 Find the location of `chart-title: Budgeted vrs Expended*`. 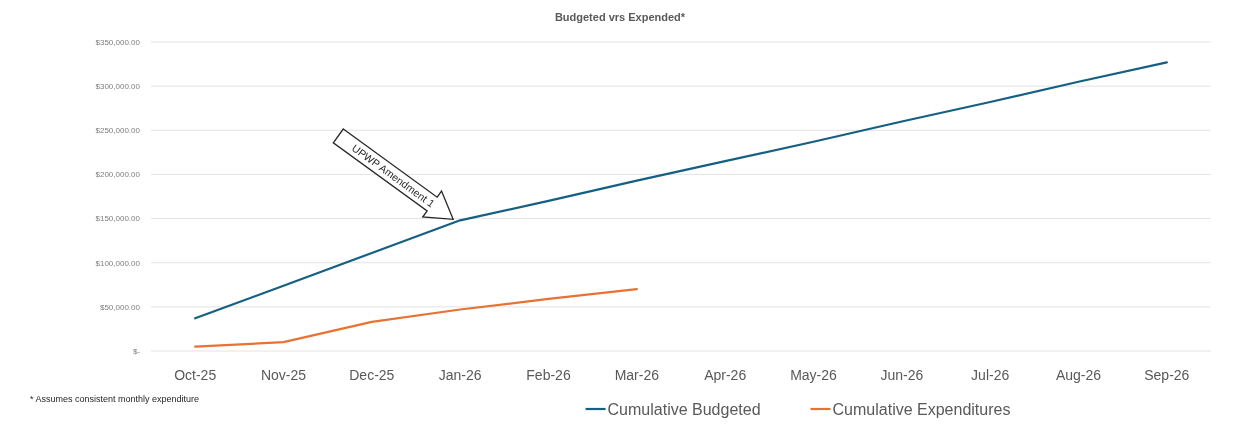

chart-title: Budgeted vrs Expended* is located at coordinates (620, 17).